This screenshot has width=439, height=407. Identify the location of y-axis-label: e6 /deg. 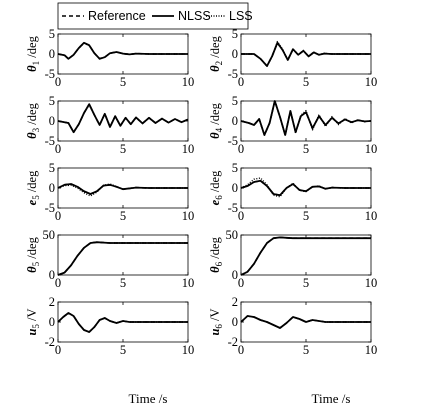
(216, 187).